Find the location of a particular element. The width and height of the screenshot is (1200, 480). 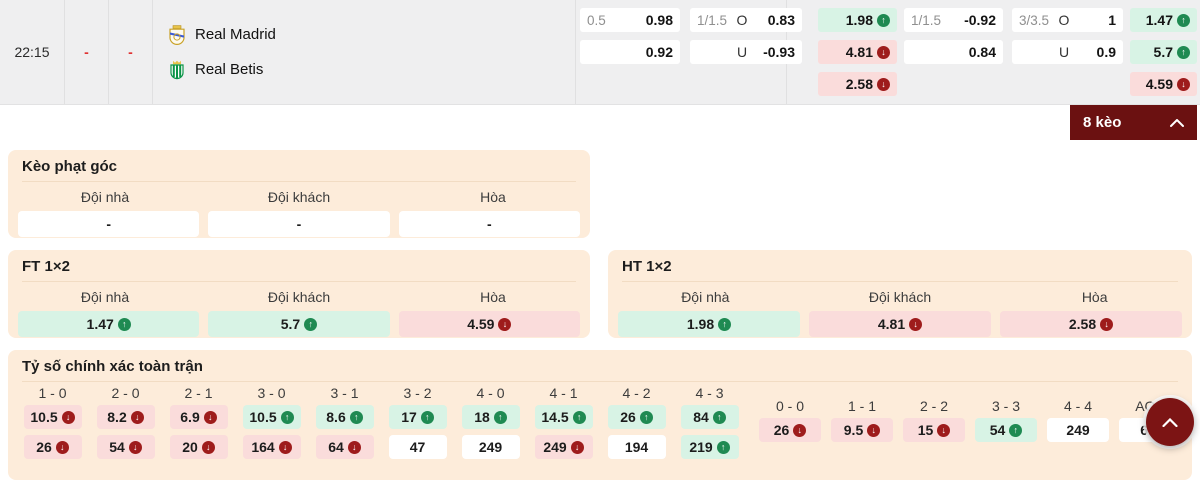

score-column: 1 - 0 10.5 ↓ 26 ↓ is located at coordinates (52, 425).